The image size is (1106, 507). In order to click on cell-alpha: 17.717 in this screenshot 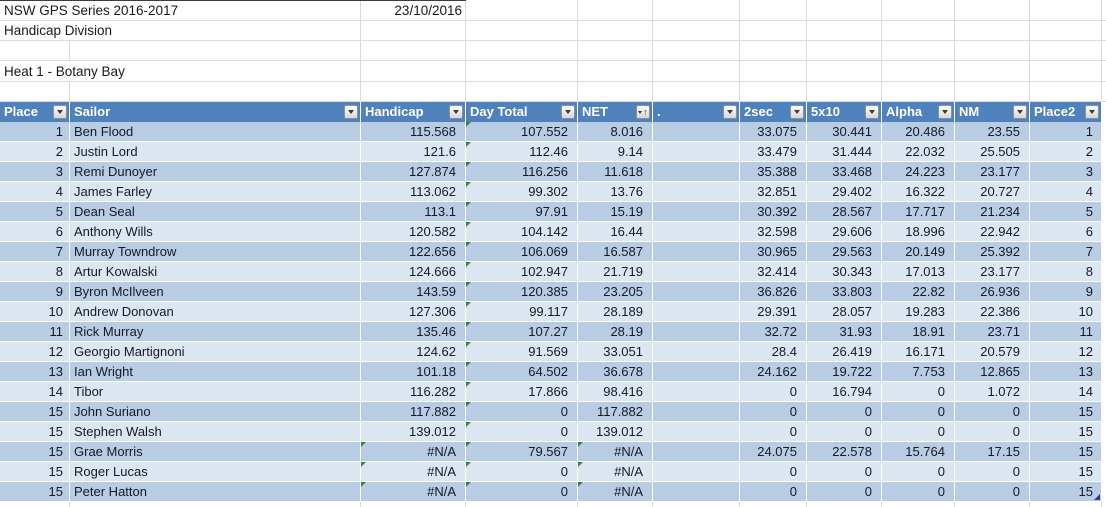, I will do `click(918, 212)`.